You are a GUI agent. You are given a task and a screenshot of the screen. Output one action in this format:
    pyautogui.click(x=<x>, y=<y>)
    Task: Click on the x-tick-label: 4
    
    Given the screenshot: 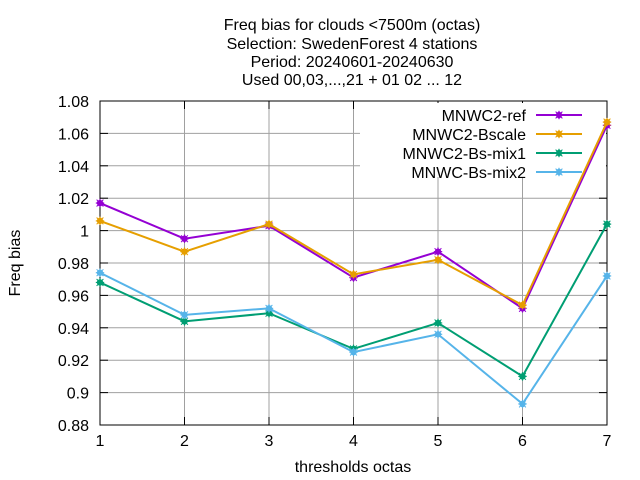 What is the action you would take?
    pyautogui.click(x=353, y=441)
    